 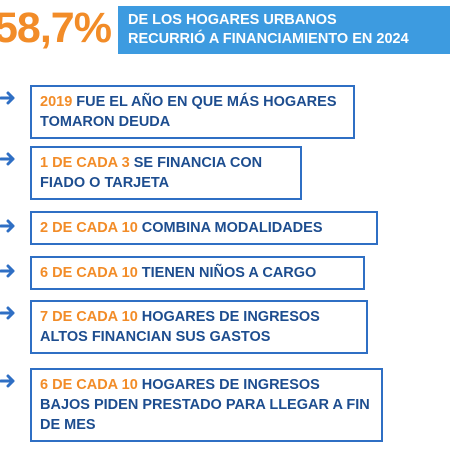 I want to click on item-box: 2 DE CADA 10 COMBINA MODALIDADES, so click(x=204, y=228).